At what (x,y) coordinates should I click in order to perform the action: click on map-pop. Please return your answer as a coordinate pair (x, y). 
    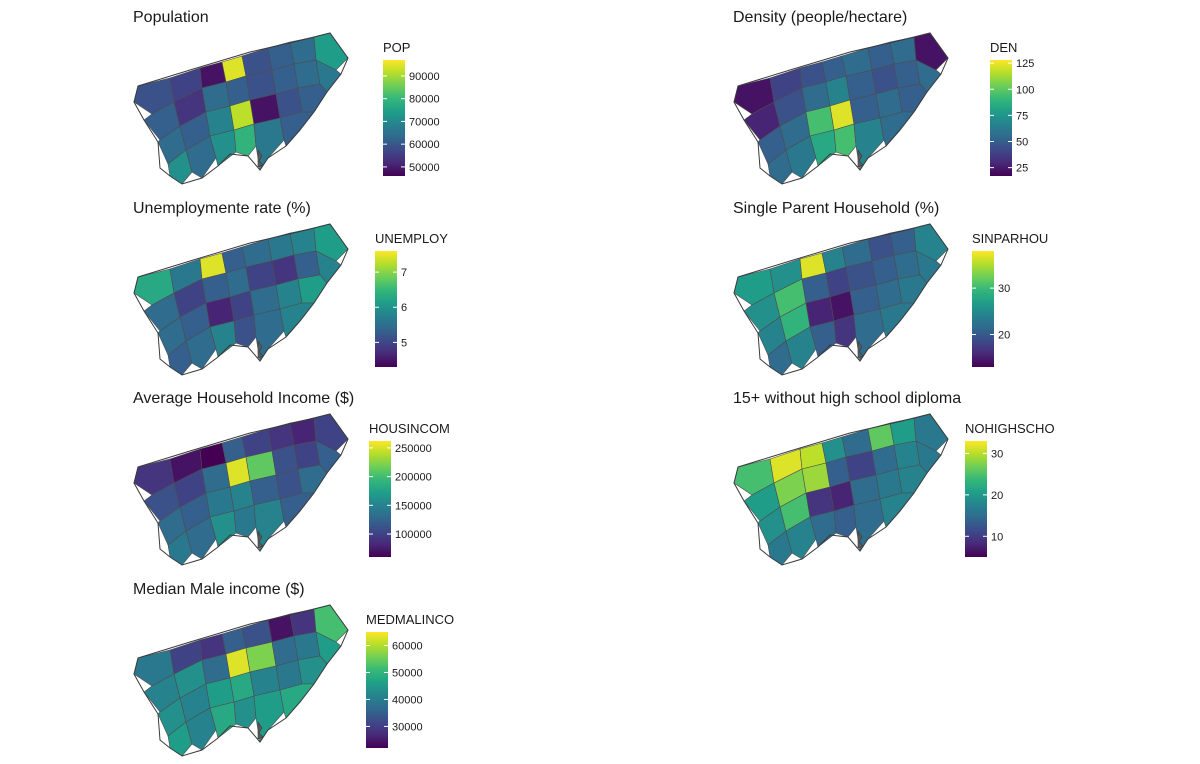
    Looking at the image, I should click on (241, 108).